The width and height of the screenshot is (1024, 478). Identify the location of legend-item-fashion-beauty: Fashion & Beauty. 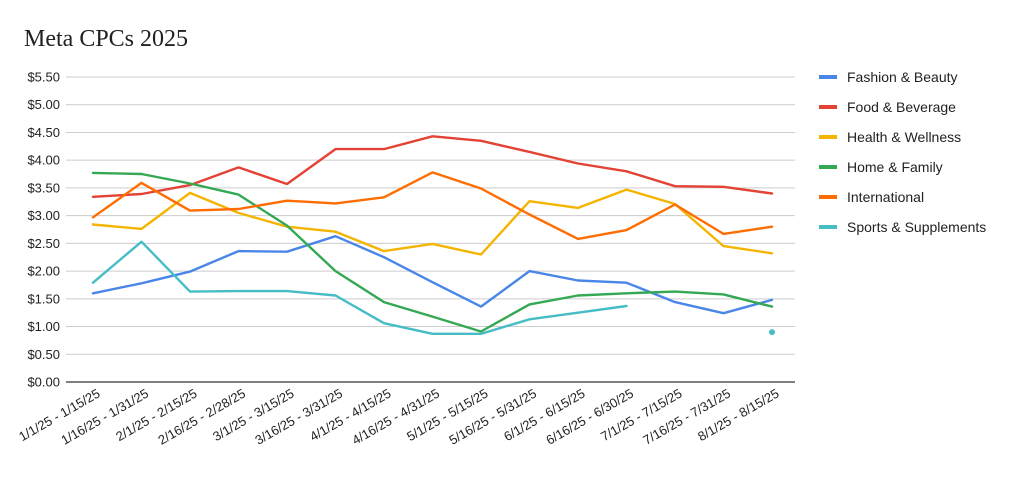
(888, 77).